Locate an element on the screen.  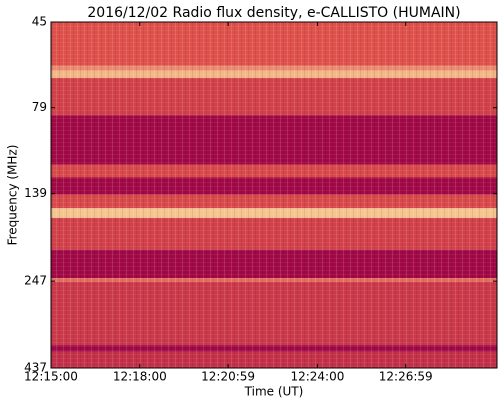
y-tick-label: 79 is located at coordinates (39, 107).